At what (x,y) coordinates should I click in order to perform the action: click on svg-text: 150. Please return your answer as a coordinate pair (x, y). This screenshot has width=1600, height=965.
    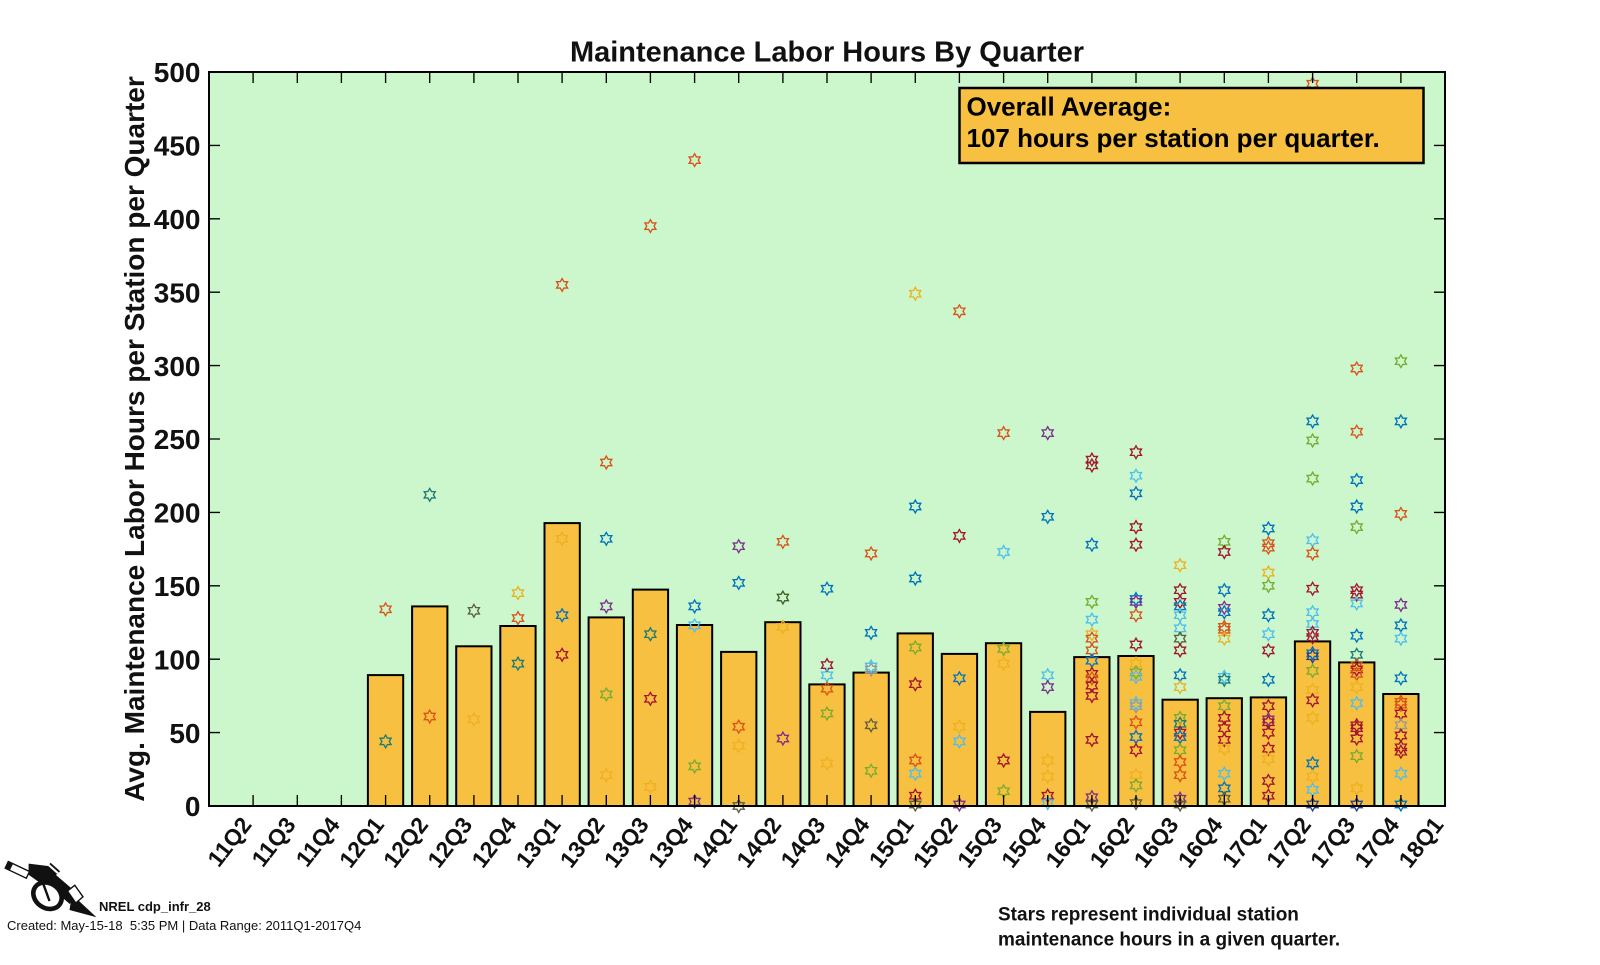
    Looking at the image, I should click on (177, 586).